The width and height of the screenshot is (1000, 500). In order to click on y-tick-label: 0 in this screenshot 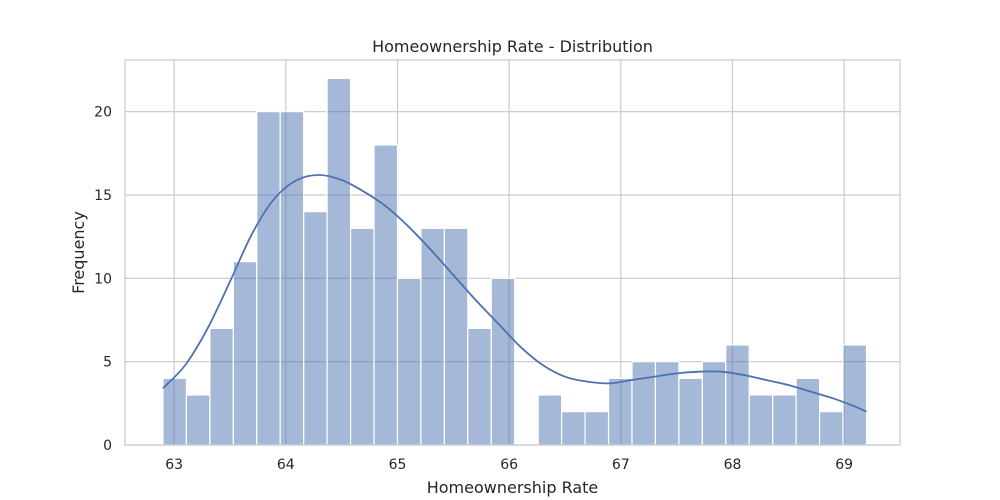, I will do `click(107, 446)`.